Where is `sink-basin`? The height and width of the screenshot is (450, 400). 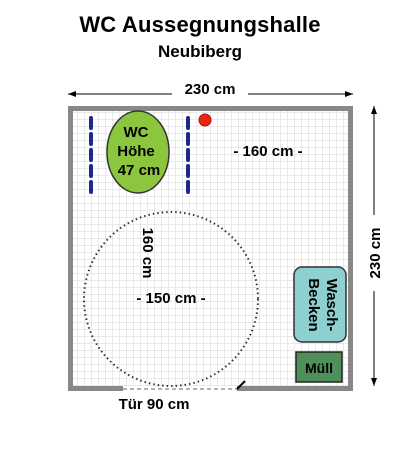
sink-basin is located at coordinates (320, 304).